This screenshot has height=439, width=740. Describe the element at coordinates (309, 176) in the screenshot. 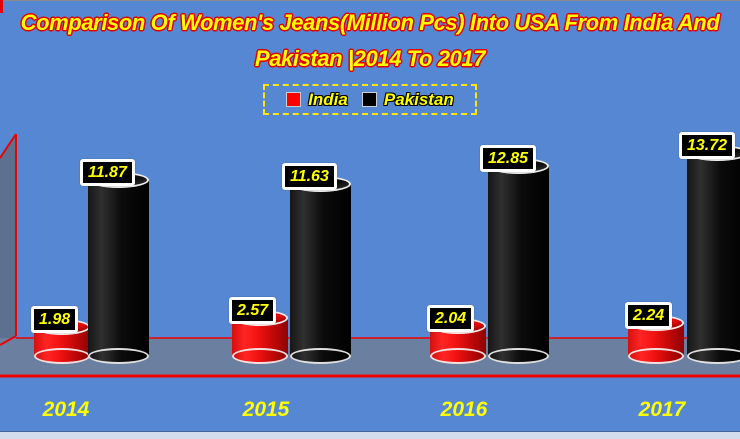

I see `data-label-pakistan-2015: 11.63` at that location.